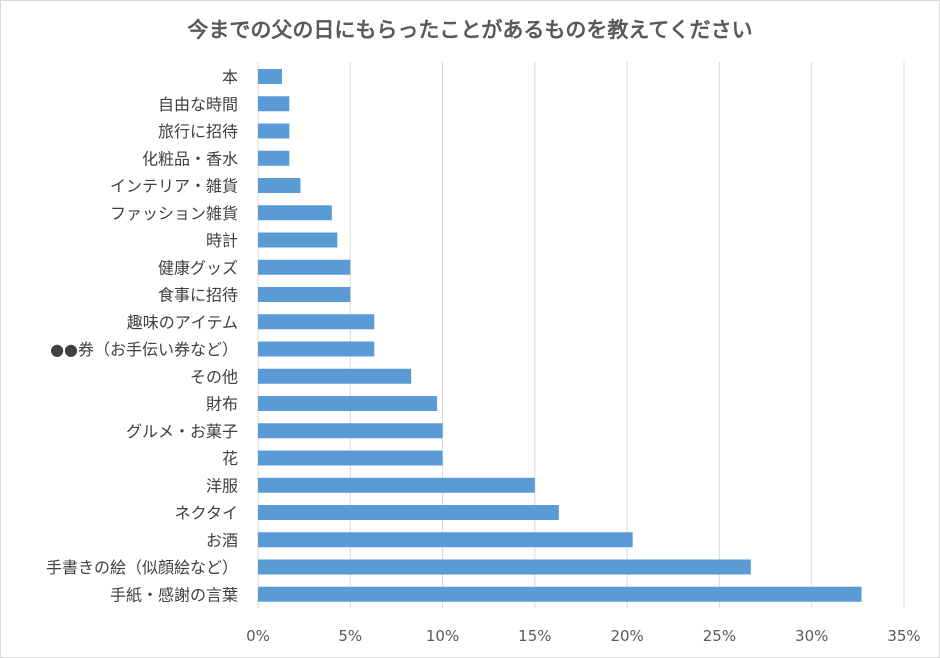 This screenshot has height=658, width=940. What do you see at coordinates (903, 636) in the screenshot?
I see `x-tick-label: 35%` at bounding box center [903, 636].